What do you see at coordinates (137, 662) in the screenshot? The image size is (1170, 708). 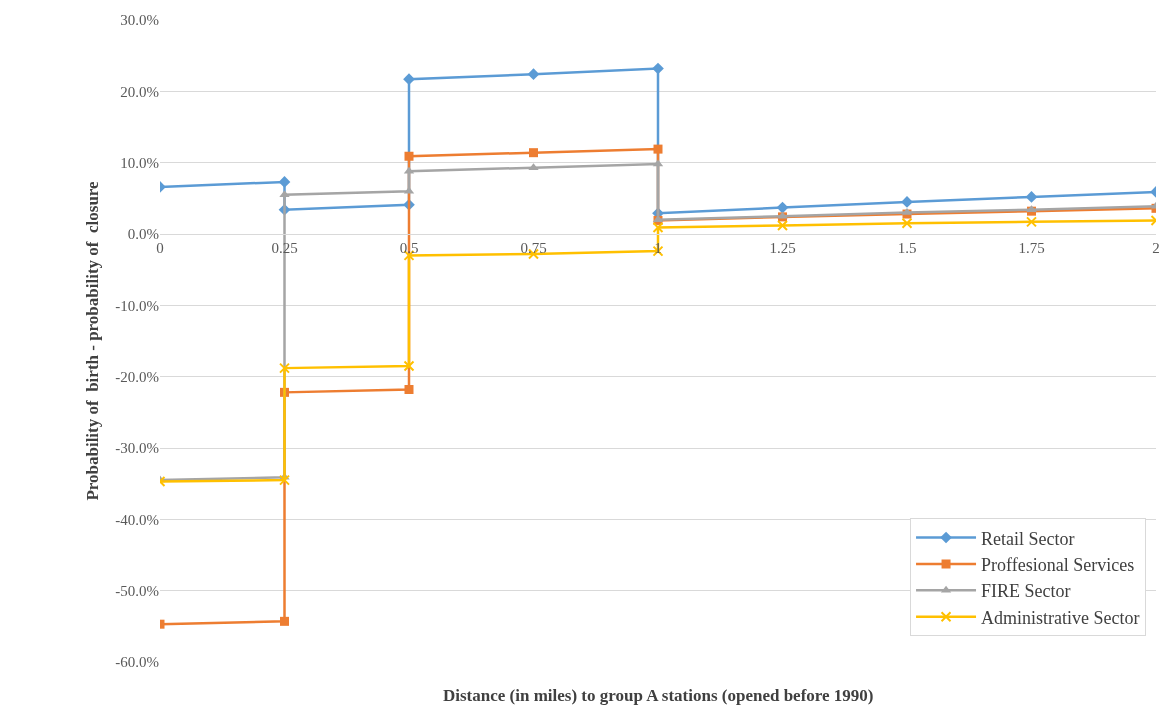 I see `y-tick-label: -60.0%` at bounding box center [137, 662].